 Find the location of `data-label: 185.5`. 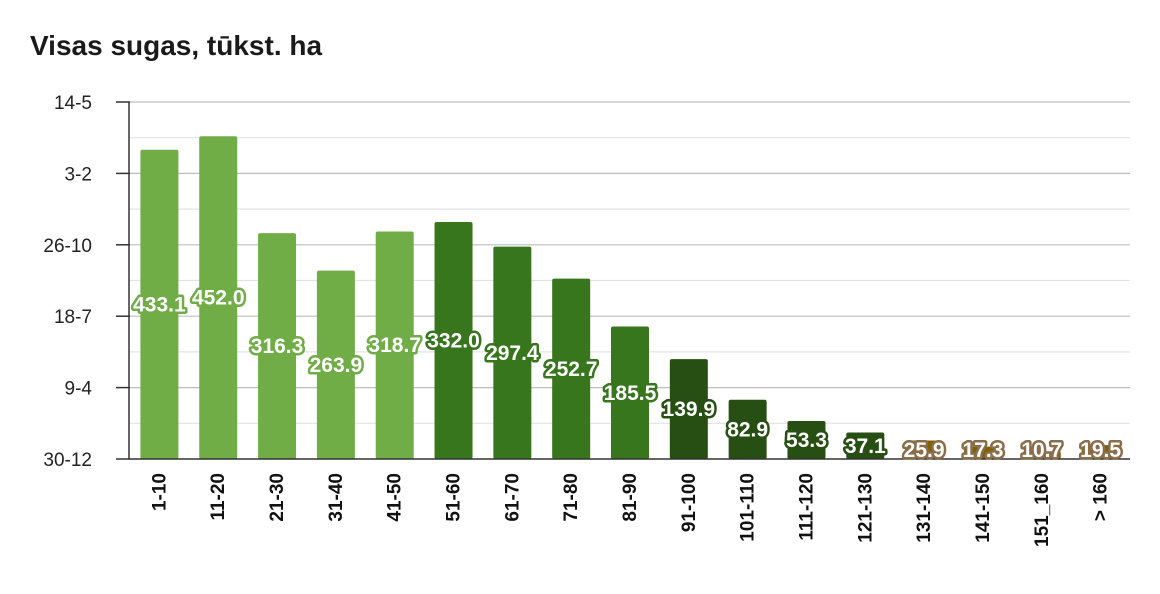

data-label: 185.5 is located at coordinates (630, 393).